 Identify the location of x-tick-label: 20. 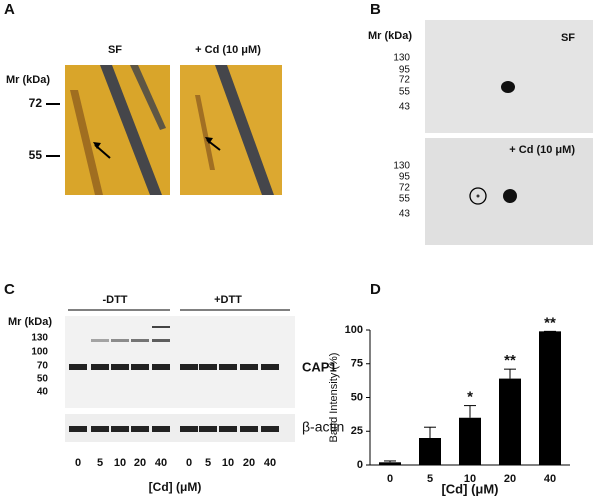
(510, 479).